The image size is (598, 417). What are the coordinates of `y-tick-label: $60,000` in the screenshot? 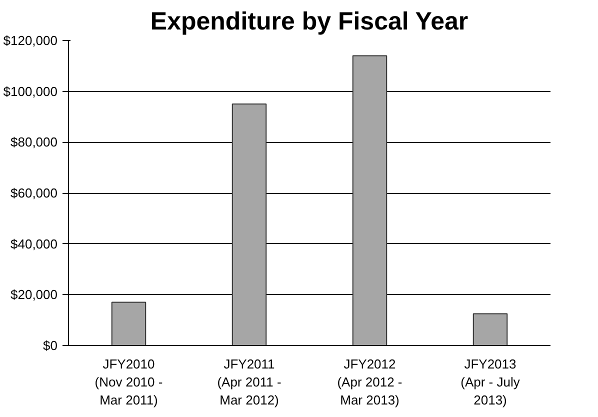 It's located at (34, 193).